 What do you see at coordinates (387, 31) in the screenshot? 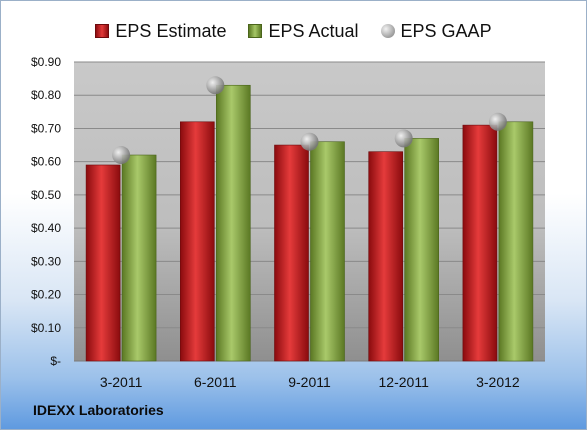
I see `legend-swatch-gaap` at bounding box center [387, 31].